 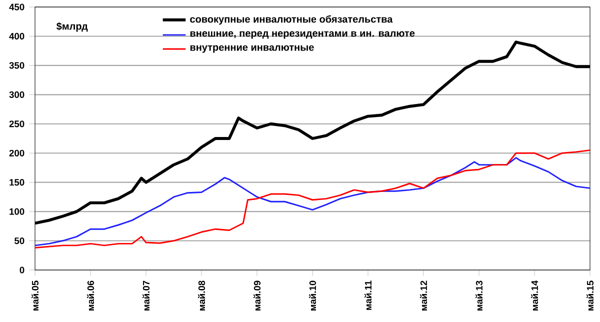 I want to click on y-tick-label: 250, so click(x=16, y=124).